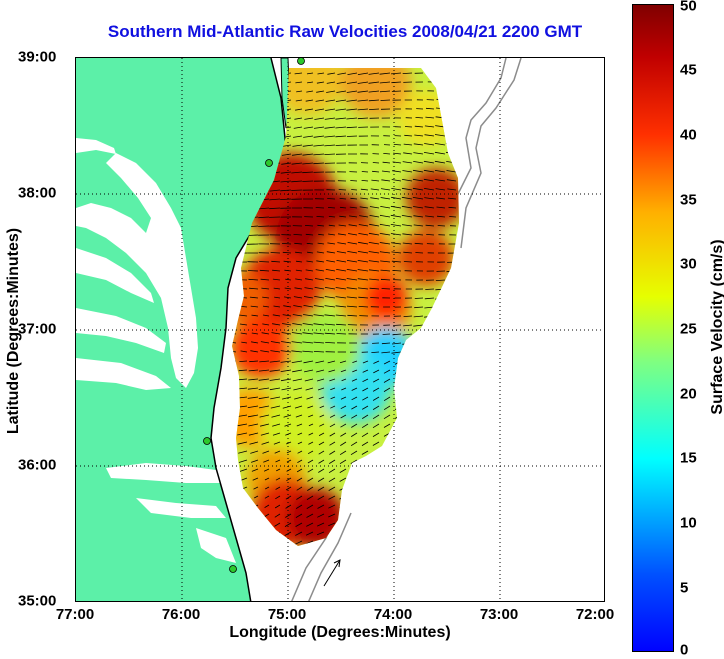 The width and height of the screenshot is (724, 659). Describe the element at coordinates (688, 70) in the screenshot. I see `colorbar-tick: 45` at that location.